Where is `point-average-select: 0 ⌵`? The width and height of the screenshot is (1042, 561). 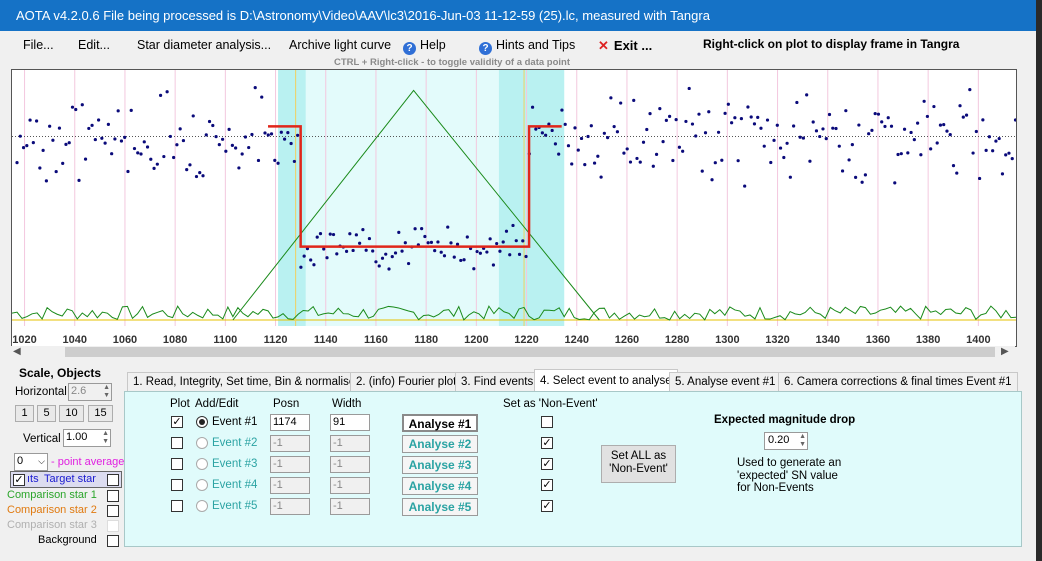
point-average-select: 0 ⌵ is located at coordinates (31, 462).